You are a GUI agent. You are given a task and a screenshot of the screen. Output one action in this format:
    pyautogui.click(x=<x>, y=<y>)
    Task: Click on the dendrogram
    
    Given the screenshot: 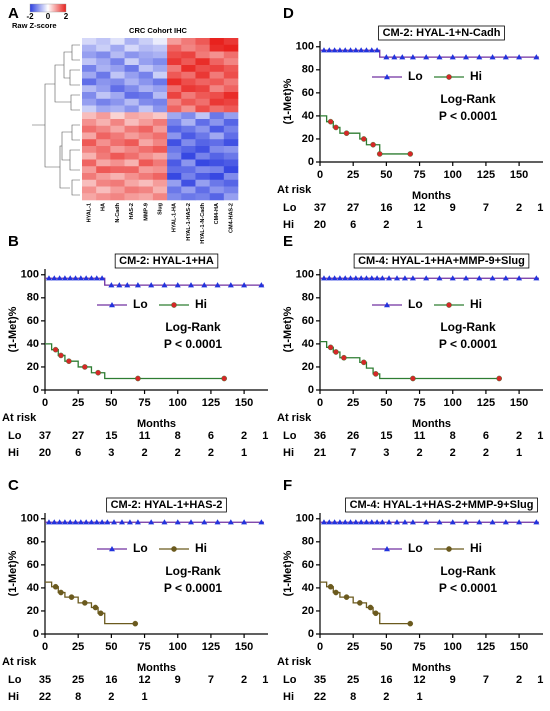 What is the action you would take?
    pyautogui.click(x=56, y=120)
    